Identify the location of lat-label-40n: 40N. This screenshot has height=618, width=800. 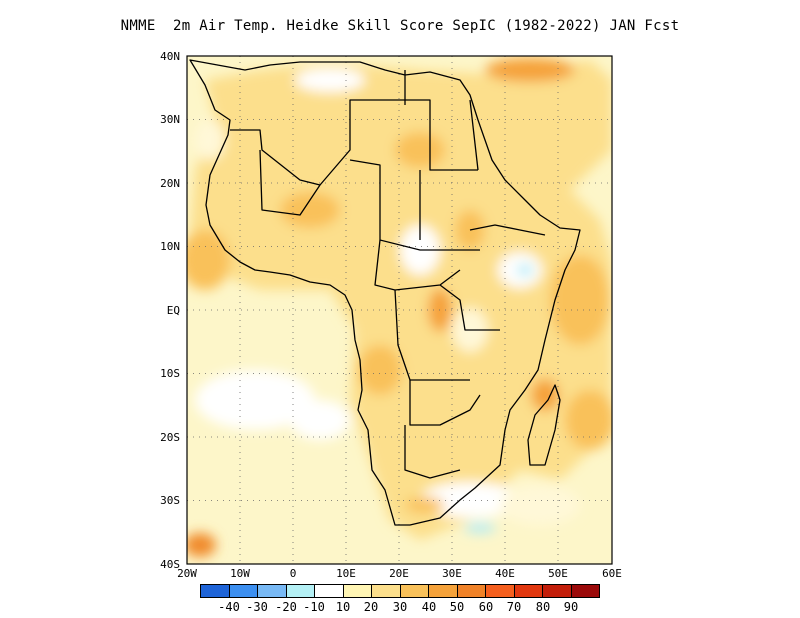
(170, 56).